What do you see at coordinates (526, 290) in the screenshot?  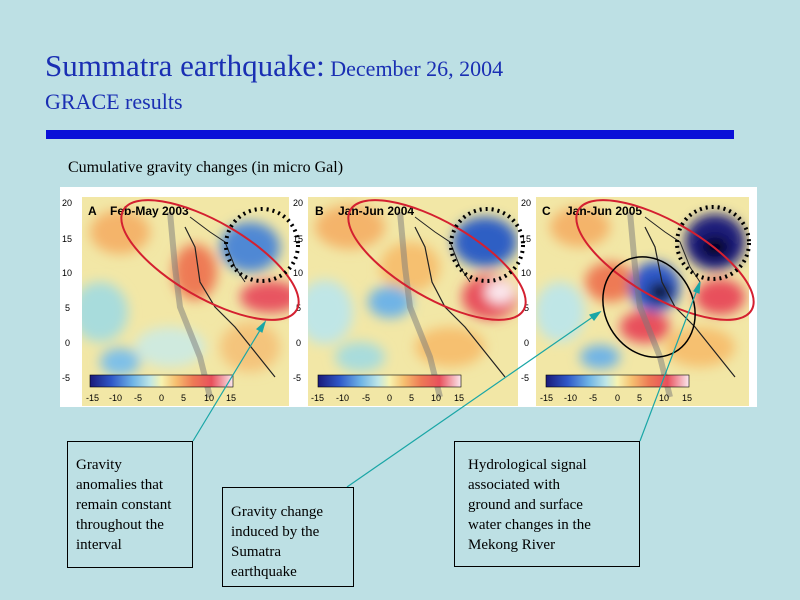 I see `lat-ticks-right: 20 15 10 5 0 -5` at bounding box center [526, 290].